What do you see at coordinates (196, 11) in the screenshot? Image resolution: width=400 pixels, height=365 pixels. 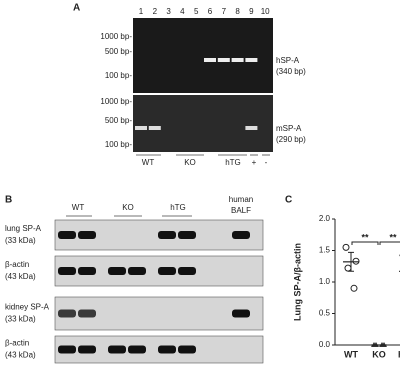 I see `lane-number: 5` at bounding box center [196, 11].